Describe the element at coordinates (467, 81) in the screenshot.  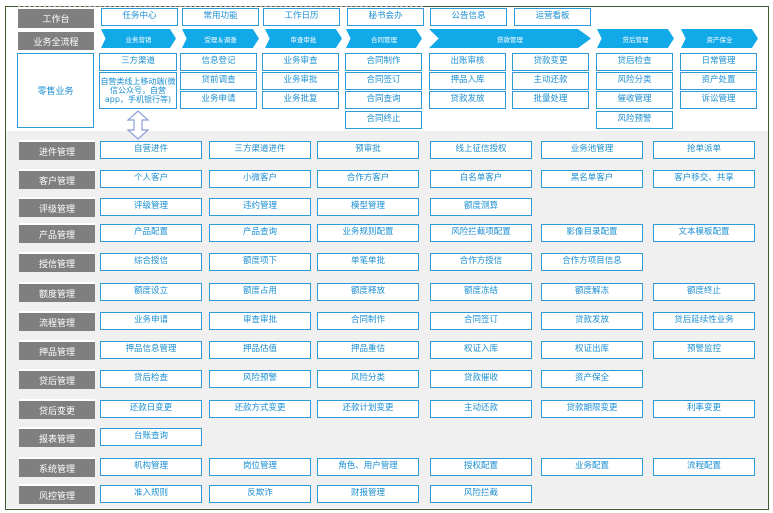
I see `process-step-item: 押品入库` at that location.